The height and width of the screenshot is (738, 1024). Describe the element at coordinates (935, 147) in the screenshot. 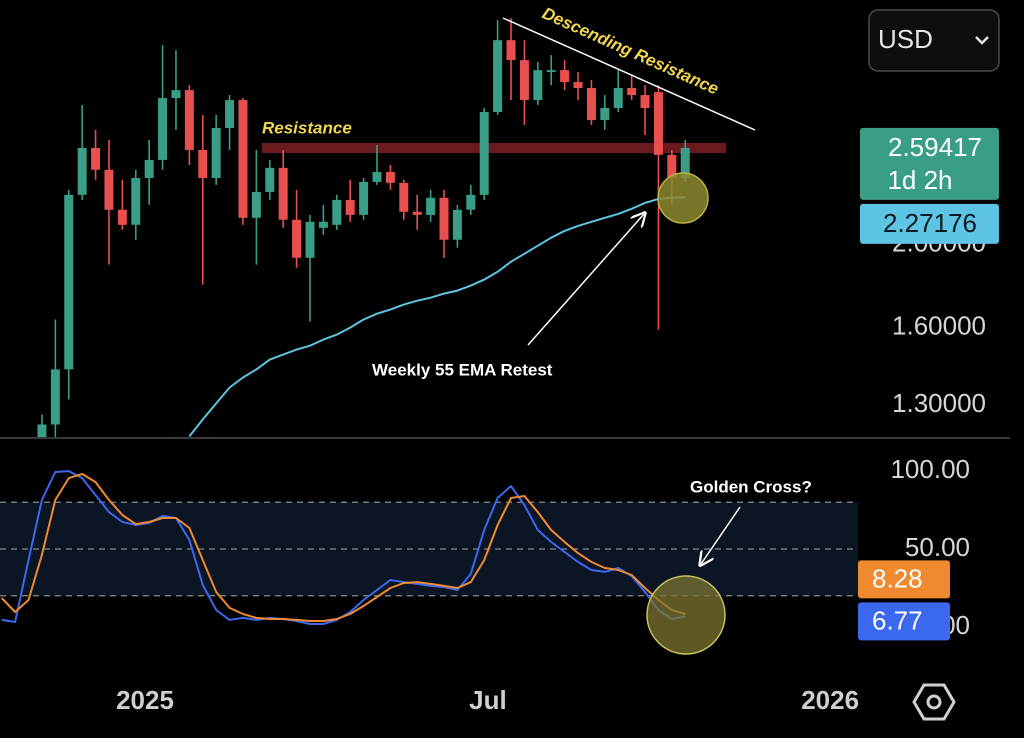

I see `last-price: 2.59417` at that location.